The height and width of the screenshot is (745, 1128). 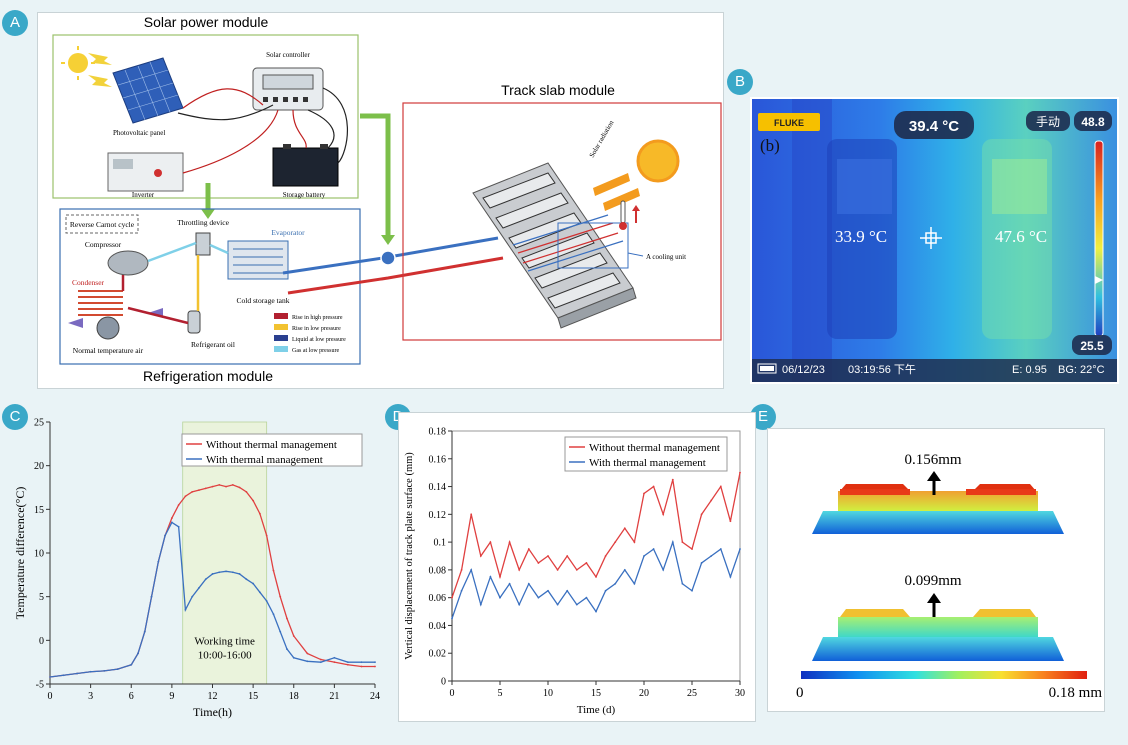 I want to click on y-tick-label: 0, so click(x=443, y=682).